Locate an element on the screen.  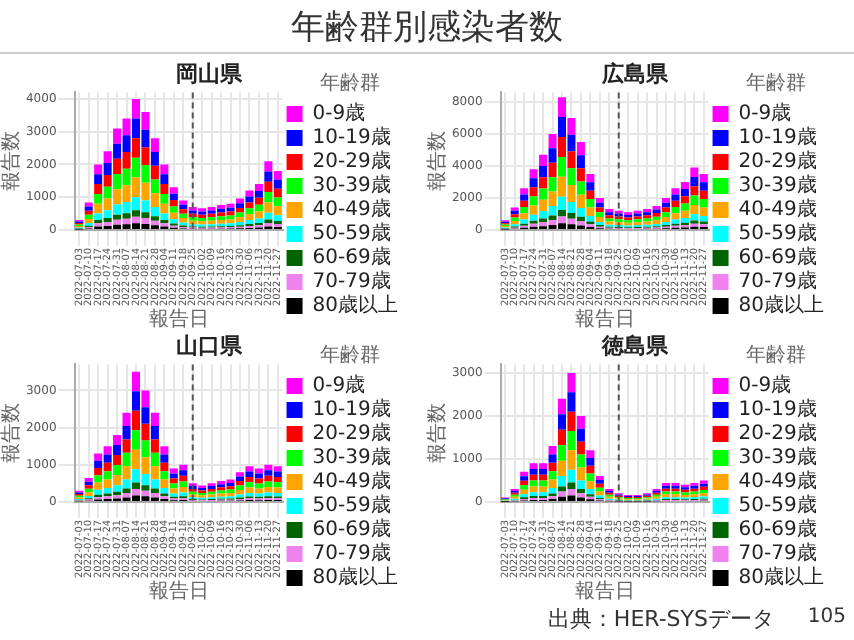
chart-title: 徳島県 is located at coordinates (635, 345).